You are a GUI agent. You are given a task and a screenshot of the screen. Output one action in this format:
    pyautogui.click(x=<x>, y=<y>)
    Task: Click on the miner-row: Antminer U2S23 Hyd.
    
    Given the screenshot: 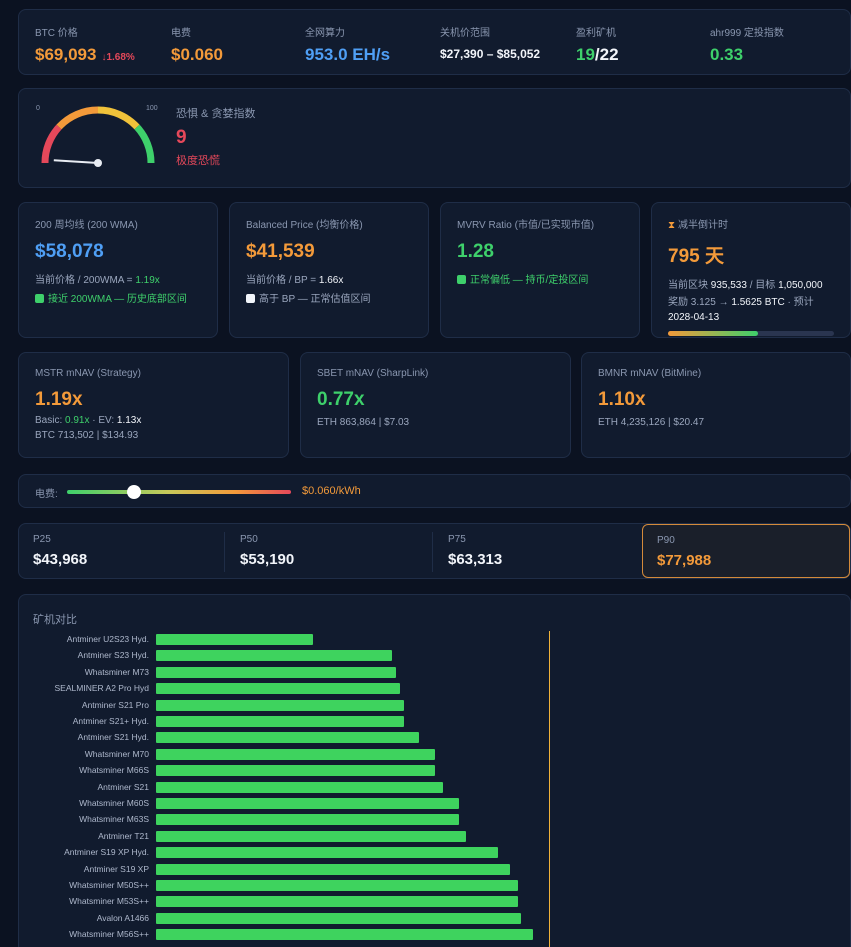 What is the action you would take?
    pyautogui.click(x=419, y=639)
    